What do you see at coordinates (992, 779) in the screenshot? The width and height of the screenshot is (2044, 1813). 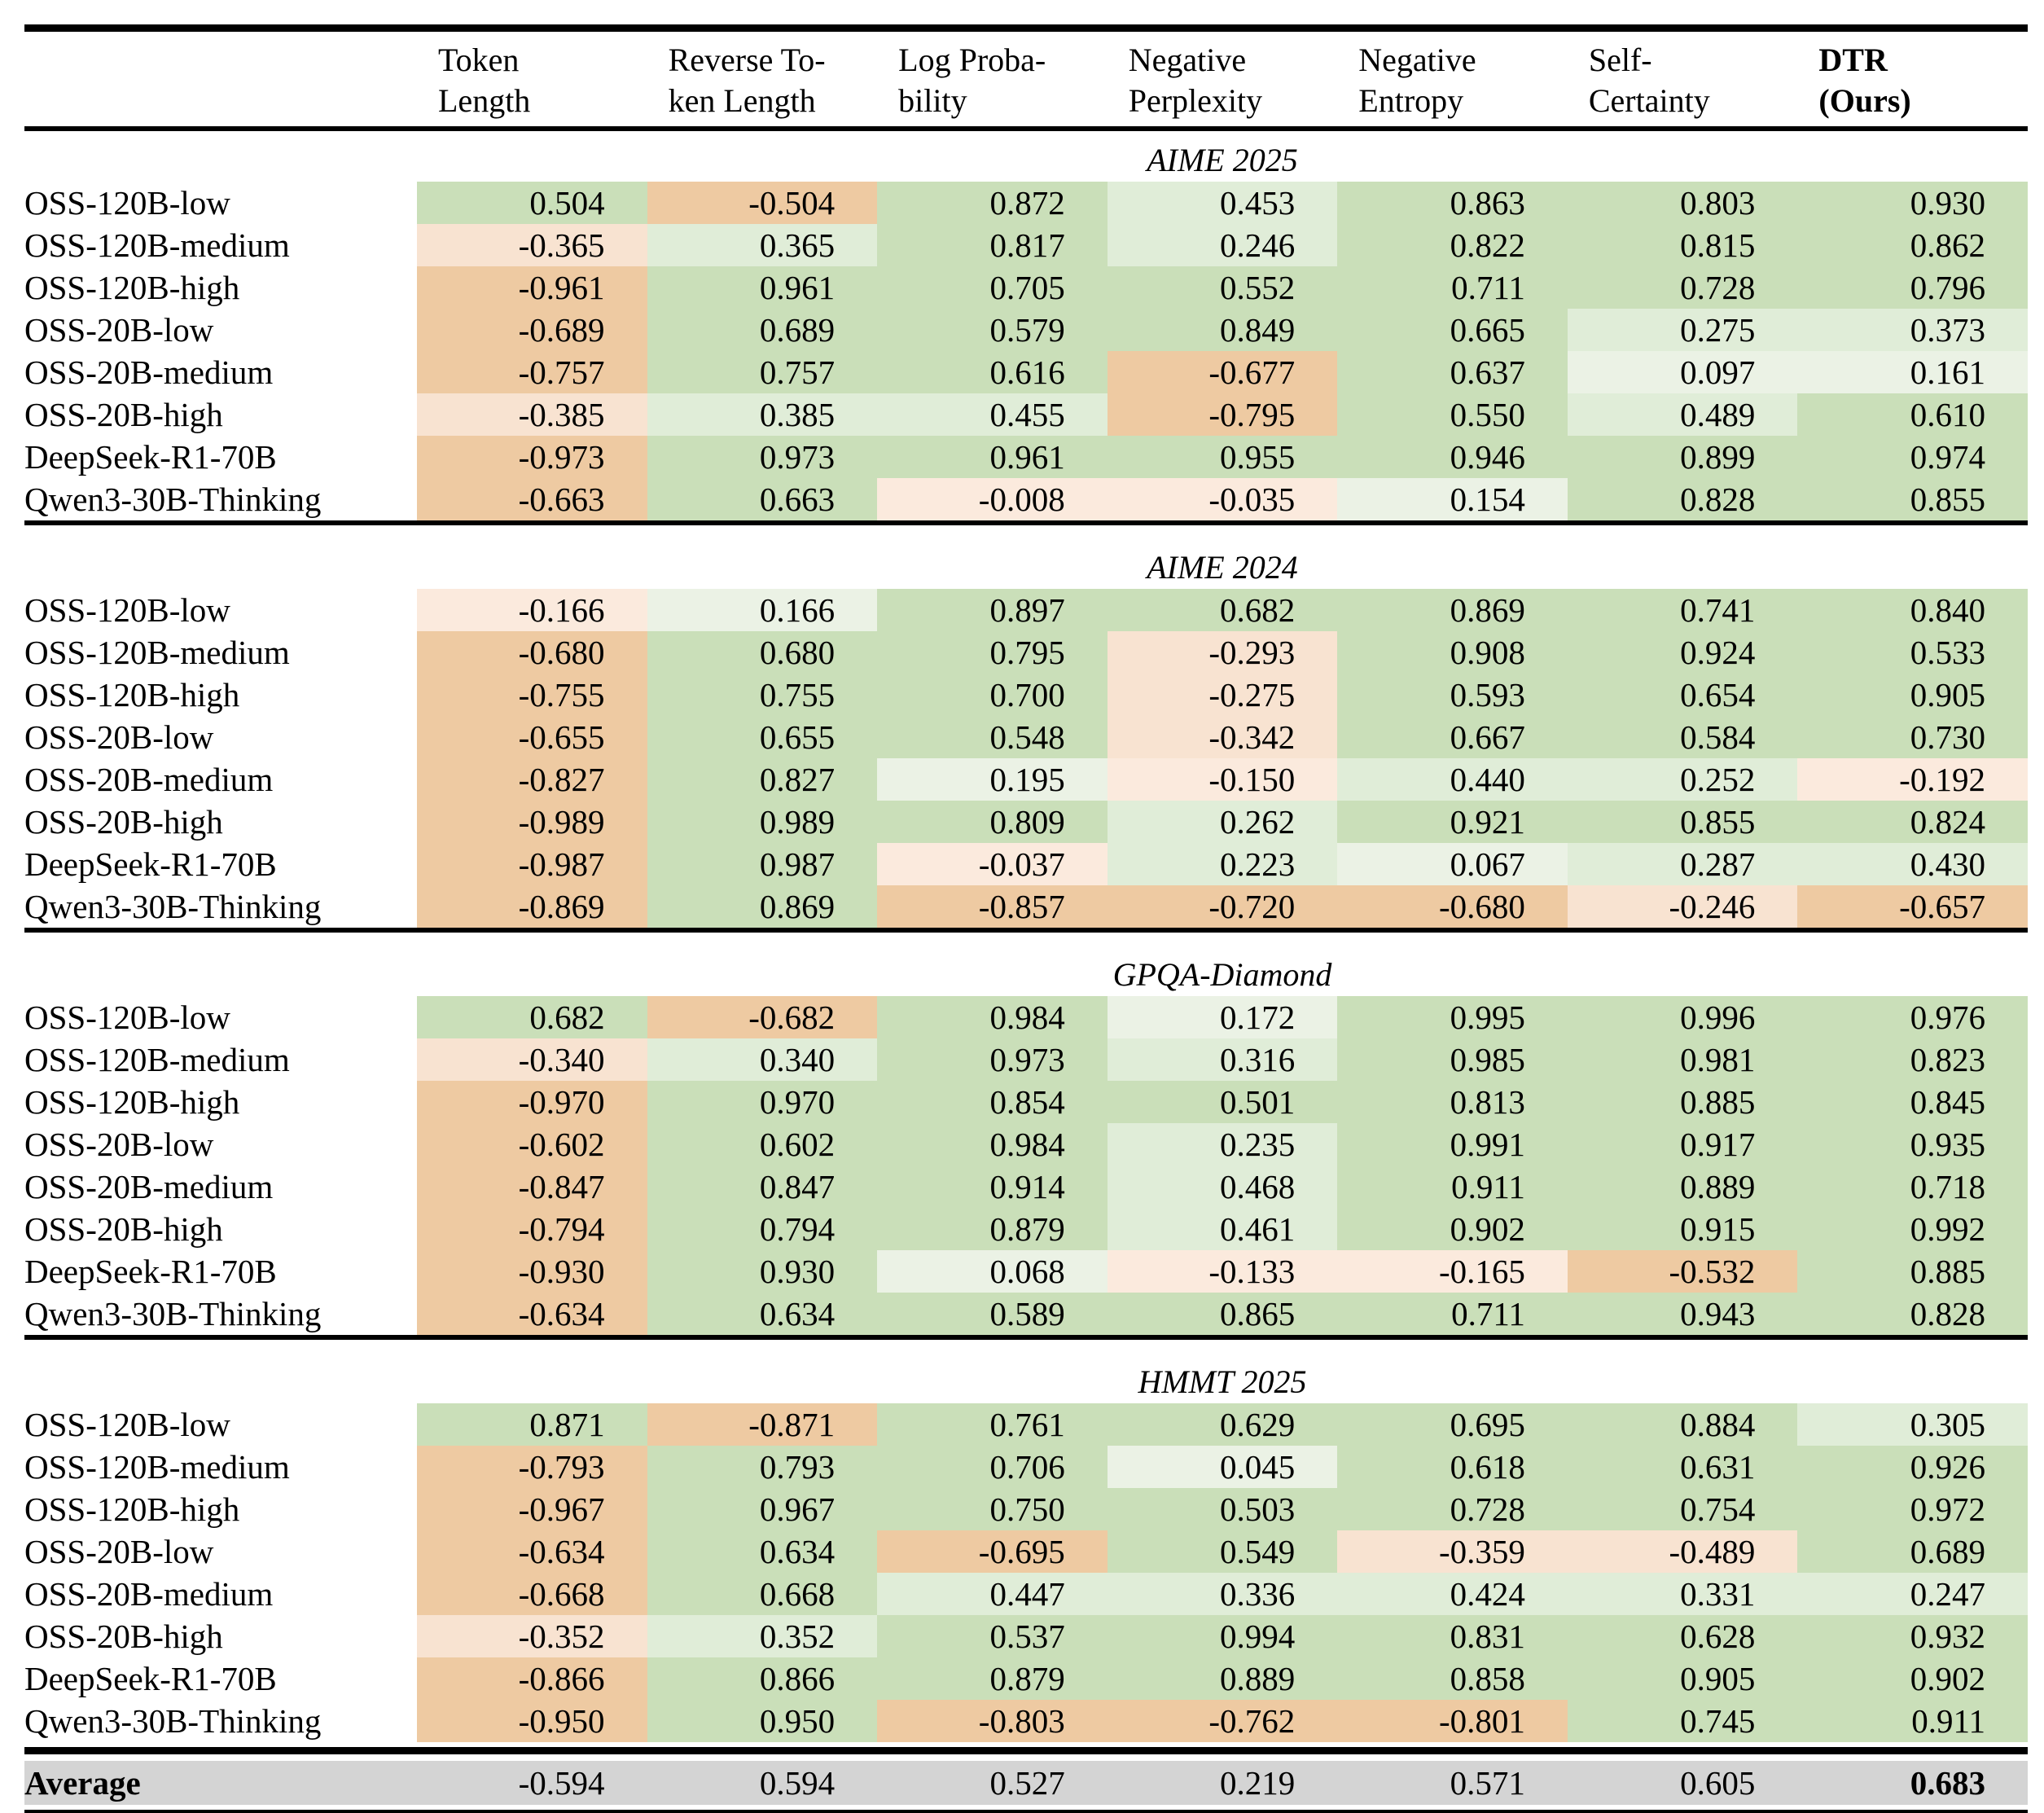 I see `value-cell: 0.195` at bounding box center [992, 779].